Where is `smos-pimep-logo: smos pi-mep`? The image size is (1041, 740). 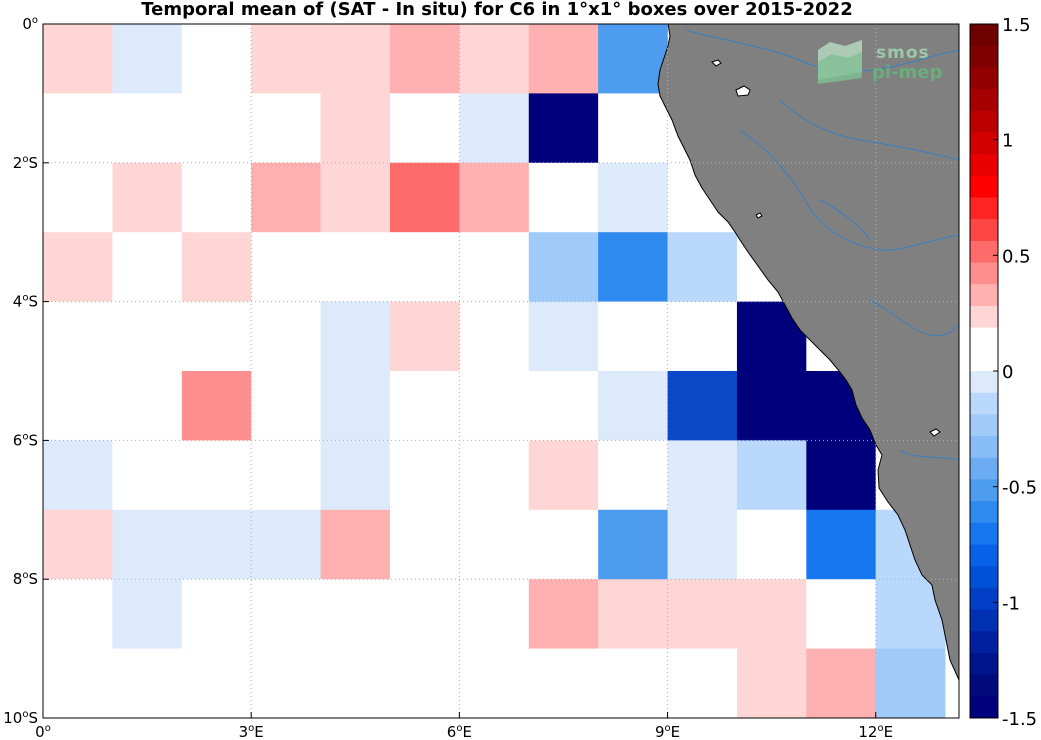 smos-pimep-logo: smos pi-mep is located at coordinates (880, 62).